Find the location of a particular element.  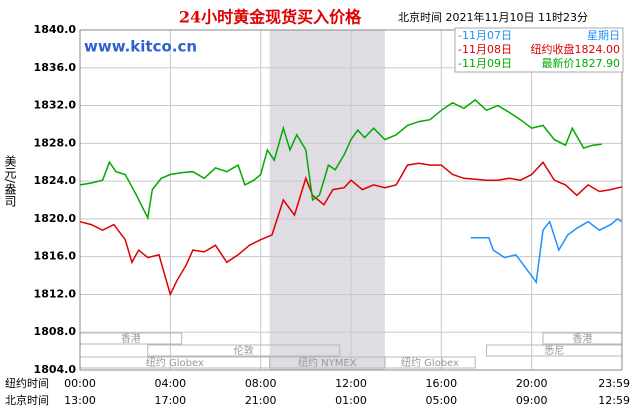

watermark: www.kitco.cn is located at coordinates (140, 47).